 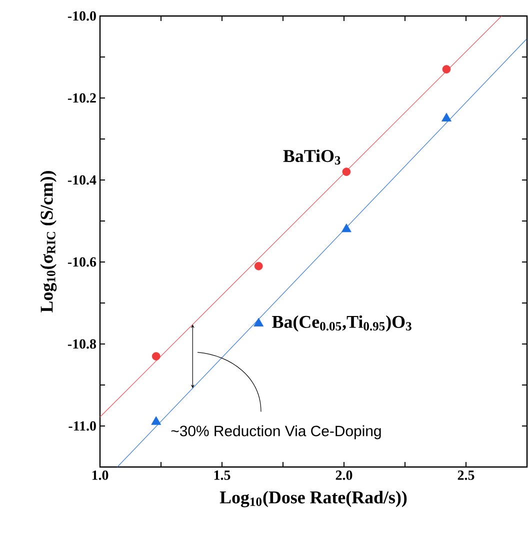 What do you see at coordinates (222, 475) in the screenshot?
I see `x-tick-label: 1.5` at bounding box center [222, 475].